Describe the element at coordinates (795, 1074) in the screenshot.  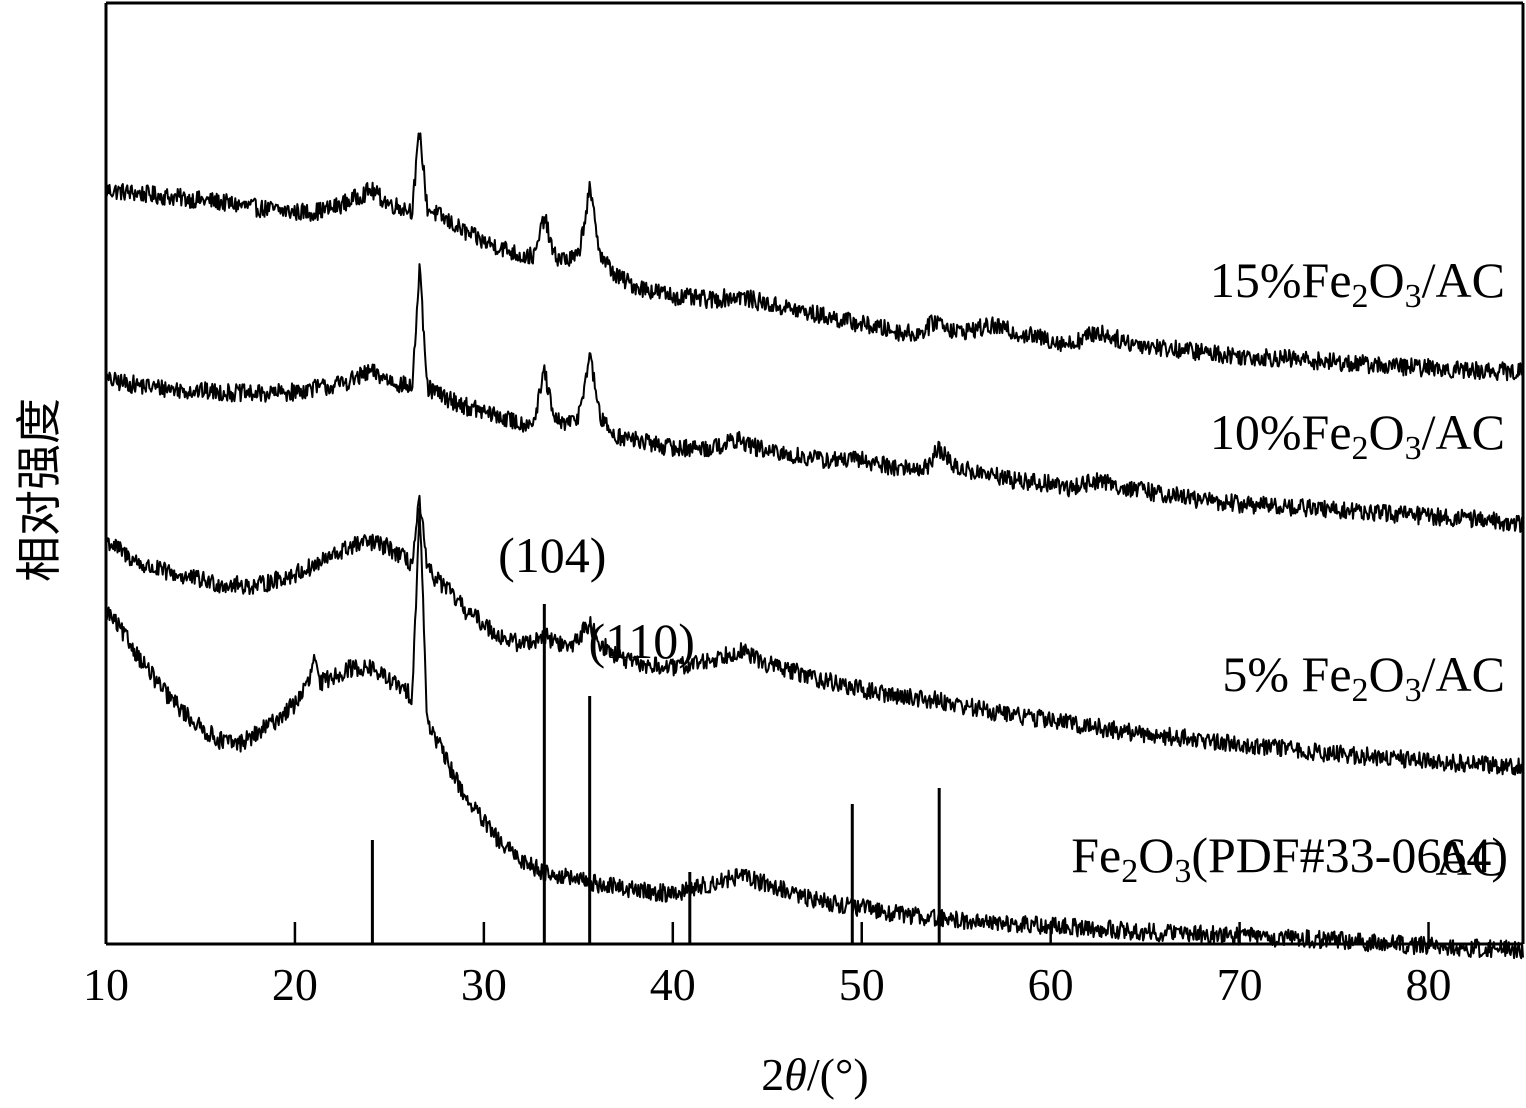
I see `x-axis-title-theta: θ` at that location.